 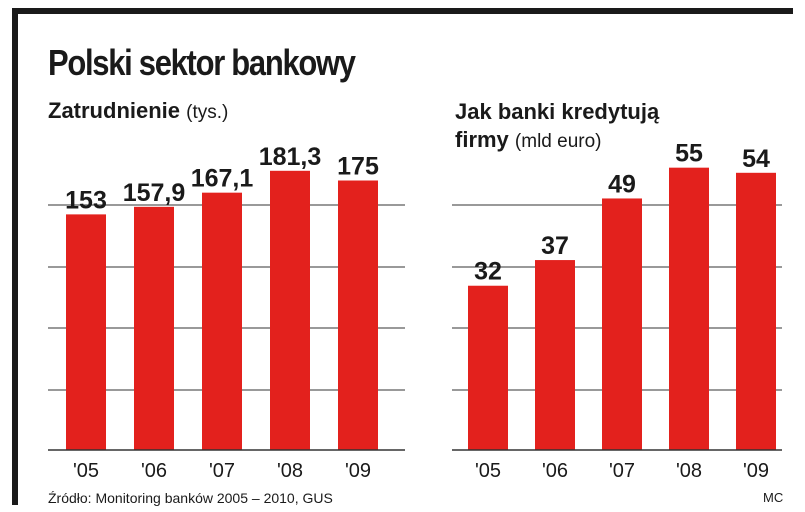 What do you see at coordinates (222, 471) in the screenshot?
I see `chart1-tick-label-2: '07` at bounding box center [222, 471].